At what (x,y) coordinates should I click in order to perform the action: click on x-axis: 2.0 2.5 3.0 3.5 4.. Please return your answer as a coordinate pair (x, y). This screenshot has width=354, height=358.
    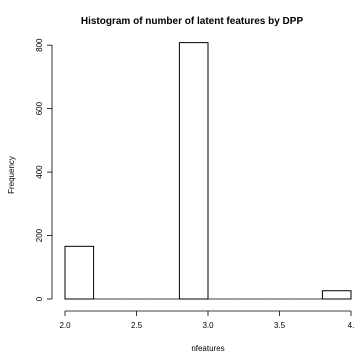
    Looking at the image, I should click on (206, 320).